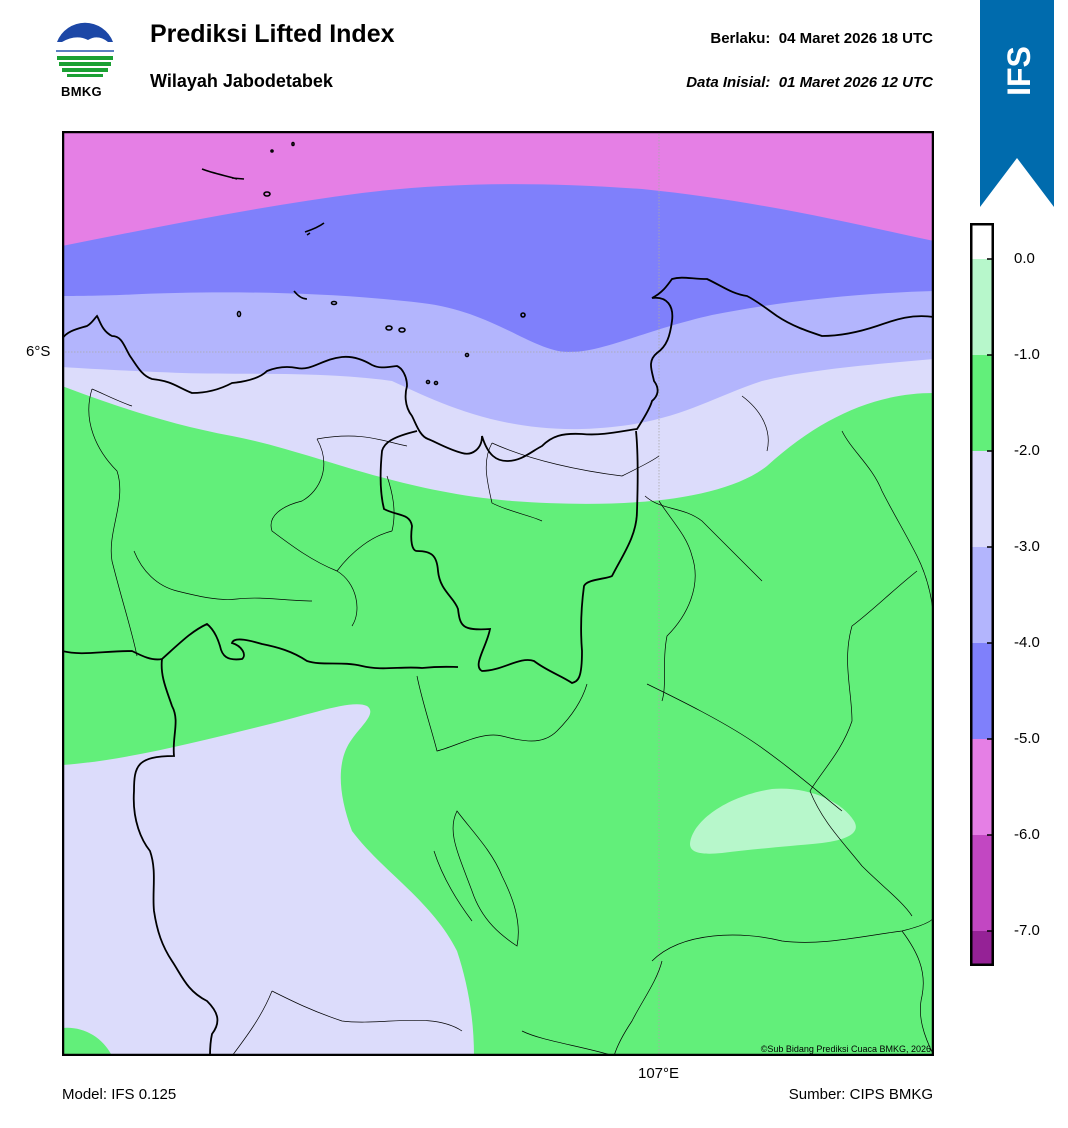 This screenshot has width=1068, height=1128. What do you see at coordinates (1027, 642) in the screenshot?
I see `colorbar-label: -4.0` at bounding box center [1027, 642].